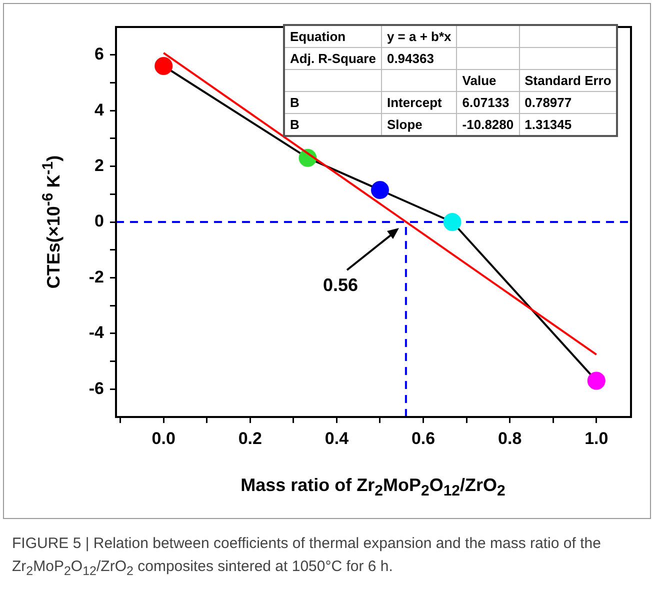 This screenshot has width=654, height=589. Describe the element at coordinates (537, 80) in the screenshot. I see `text: Value Standard Erro` at that location.